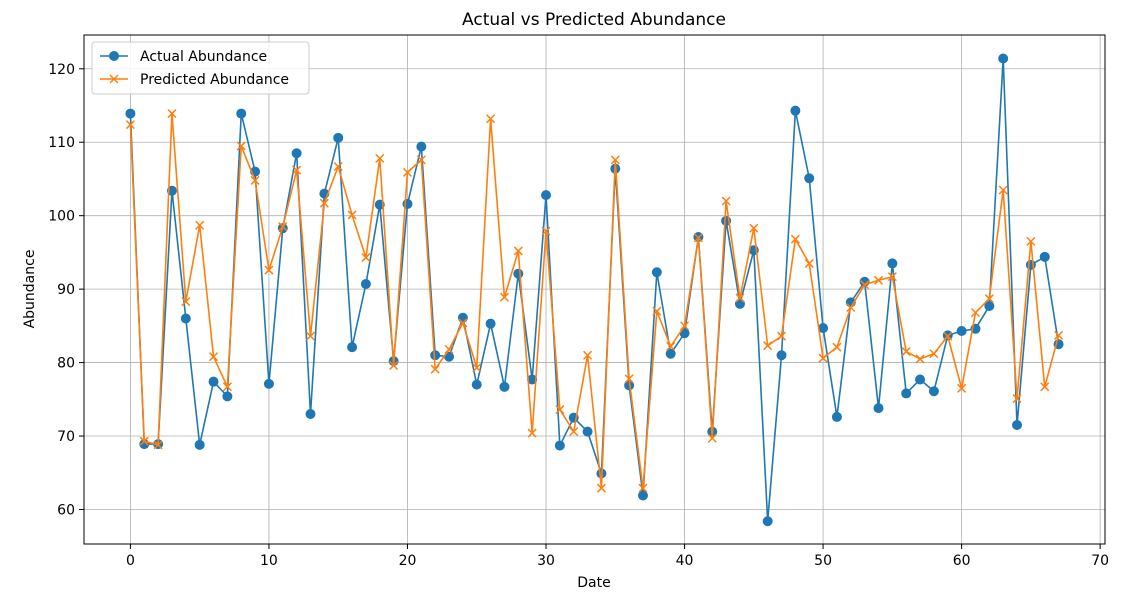 Image resolution: width=1148 pixels, height=601 pixels. What do you see at coordinates (214, 80) in the screenshot?
I see `legend-label-predicted-abundance: Predicted Abundance` at bounding box center [214, 80].